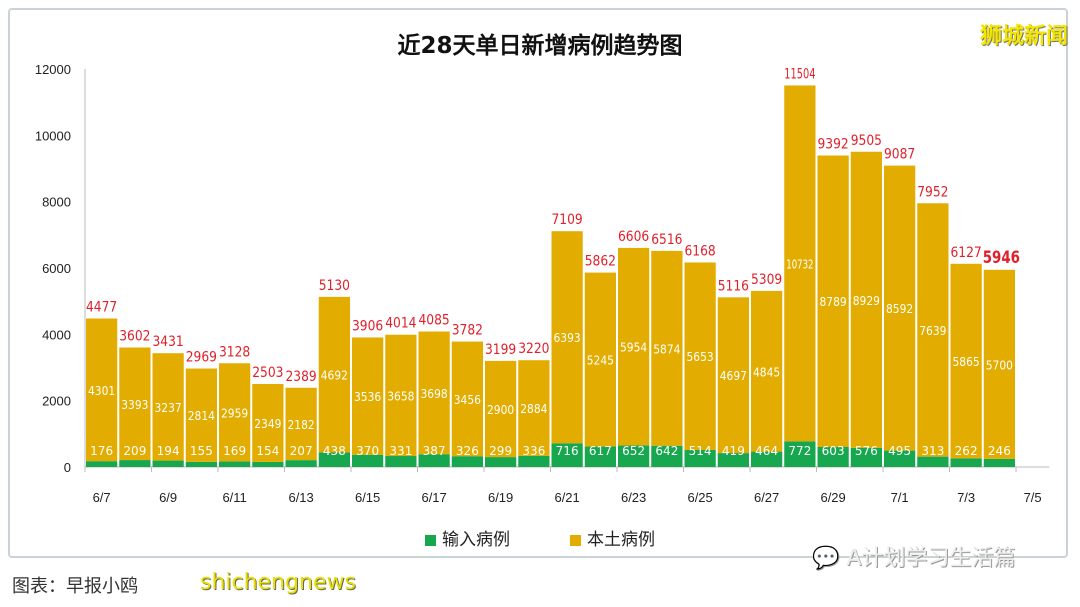  I want to click on data-label-imported: 603, so click(833, 451).